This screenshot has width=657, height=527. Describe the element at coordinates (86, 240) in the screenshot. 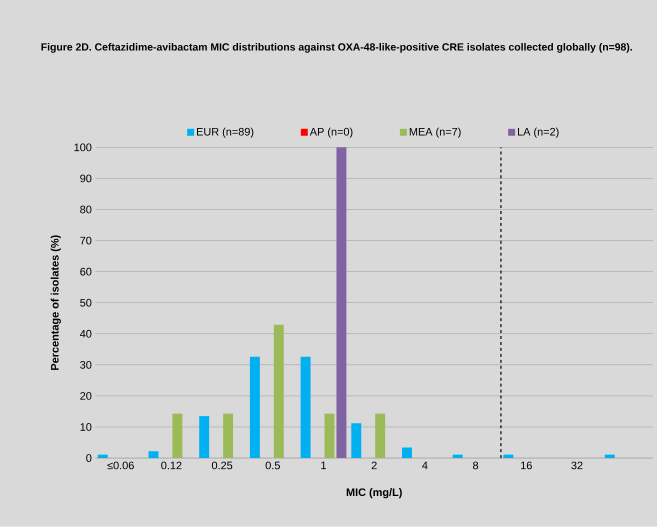

I see `y-tick-label: 70` at that location.